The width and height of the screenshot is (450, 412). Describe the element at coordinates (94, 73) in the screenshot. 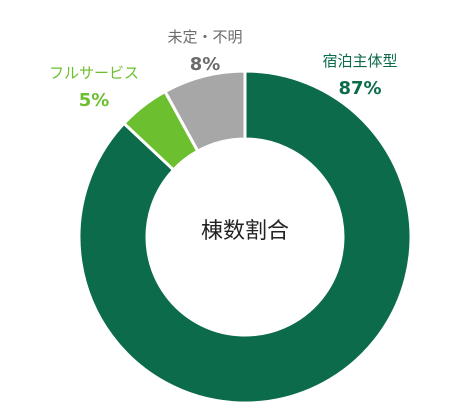

I see `slice-name-label-1: フルサービス` at that location.